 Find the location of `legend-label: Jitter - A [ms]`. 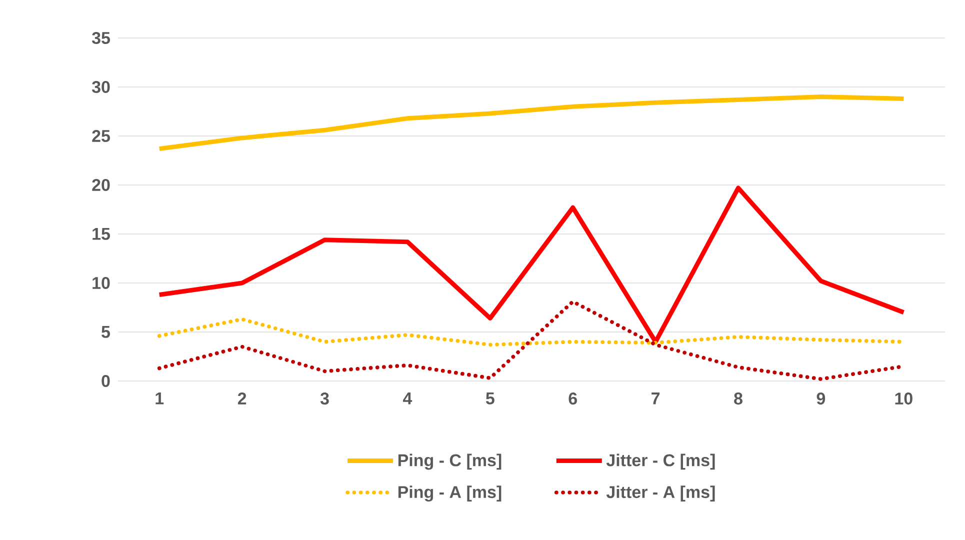

legend-label: Jitter - A [ms] is located at coordinates (660, 494).